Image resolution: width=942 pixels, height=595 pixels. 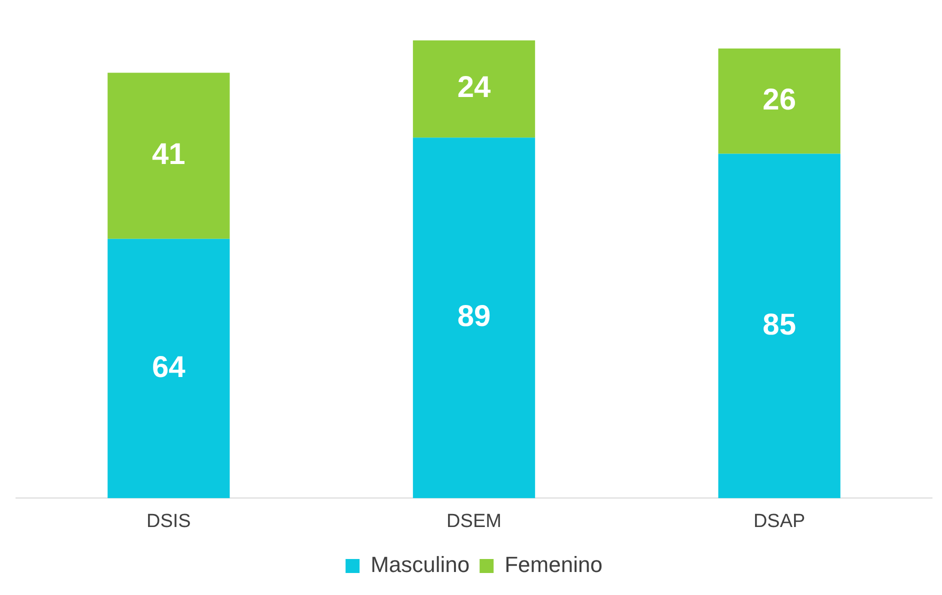 I want to click on data-label: 24, so click(x=474, y=87).